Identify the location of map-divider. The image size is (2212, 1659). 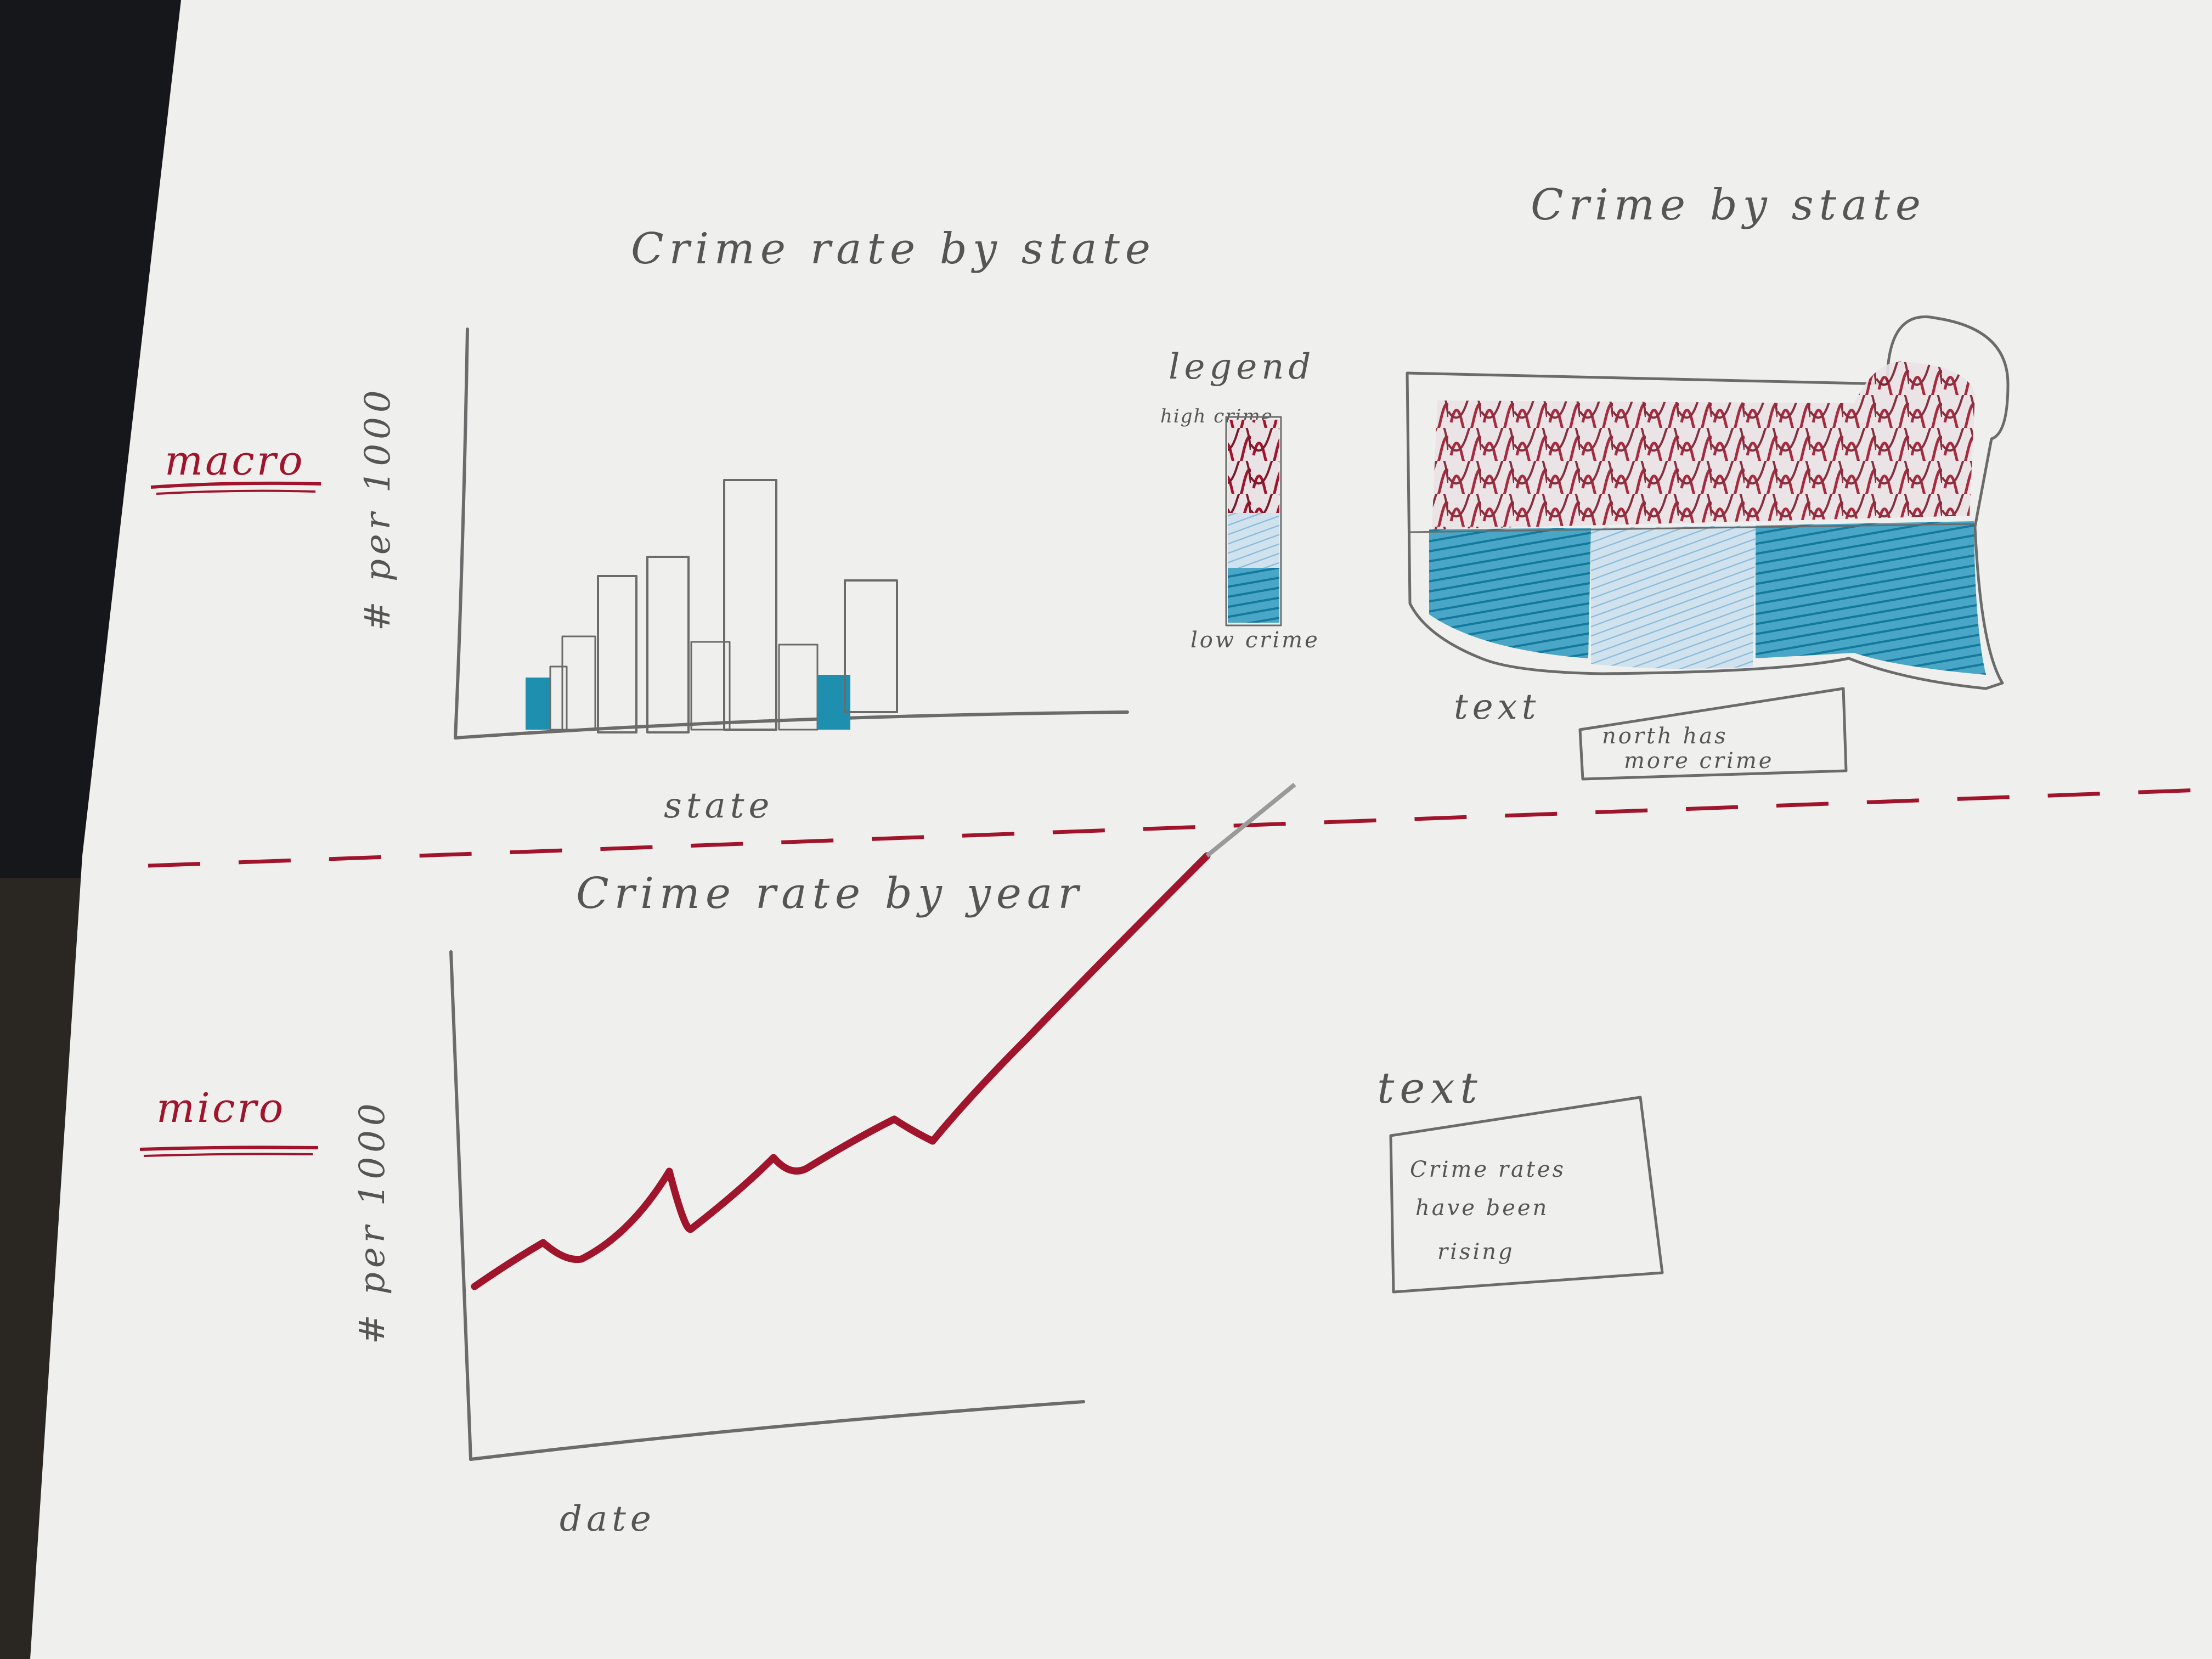
(1692, 528).